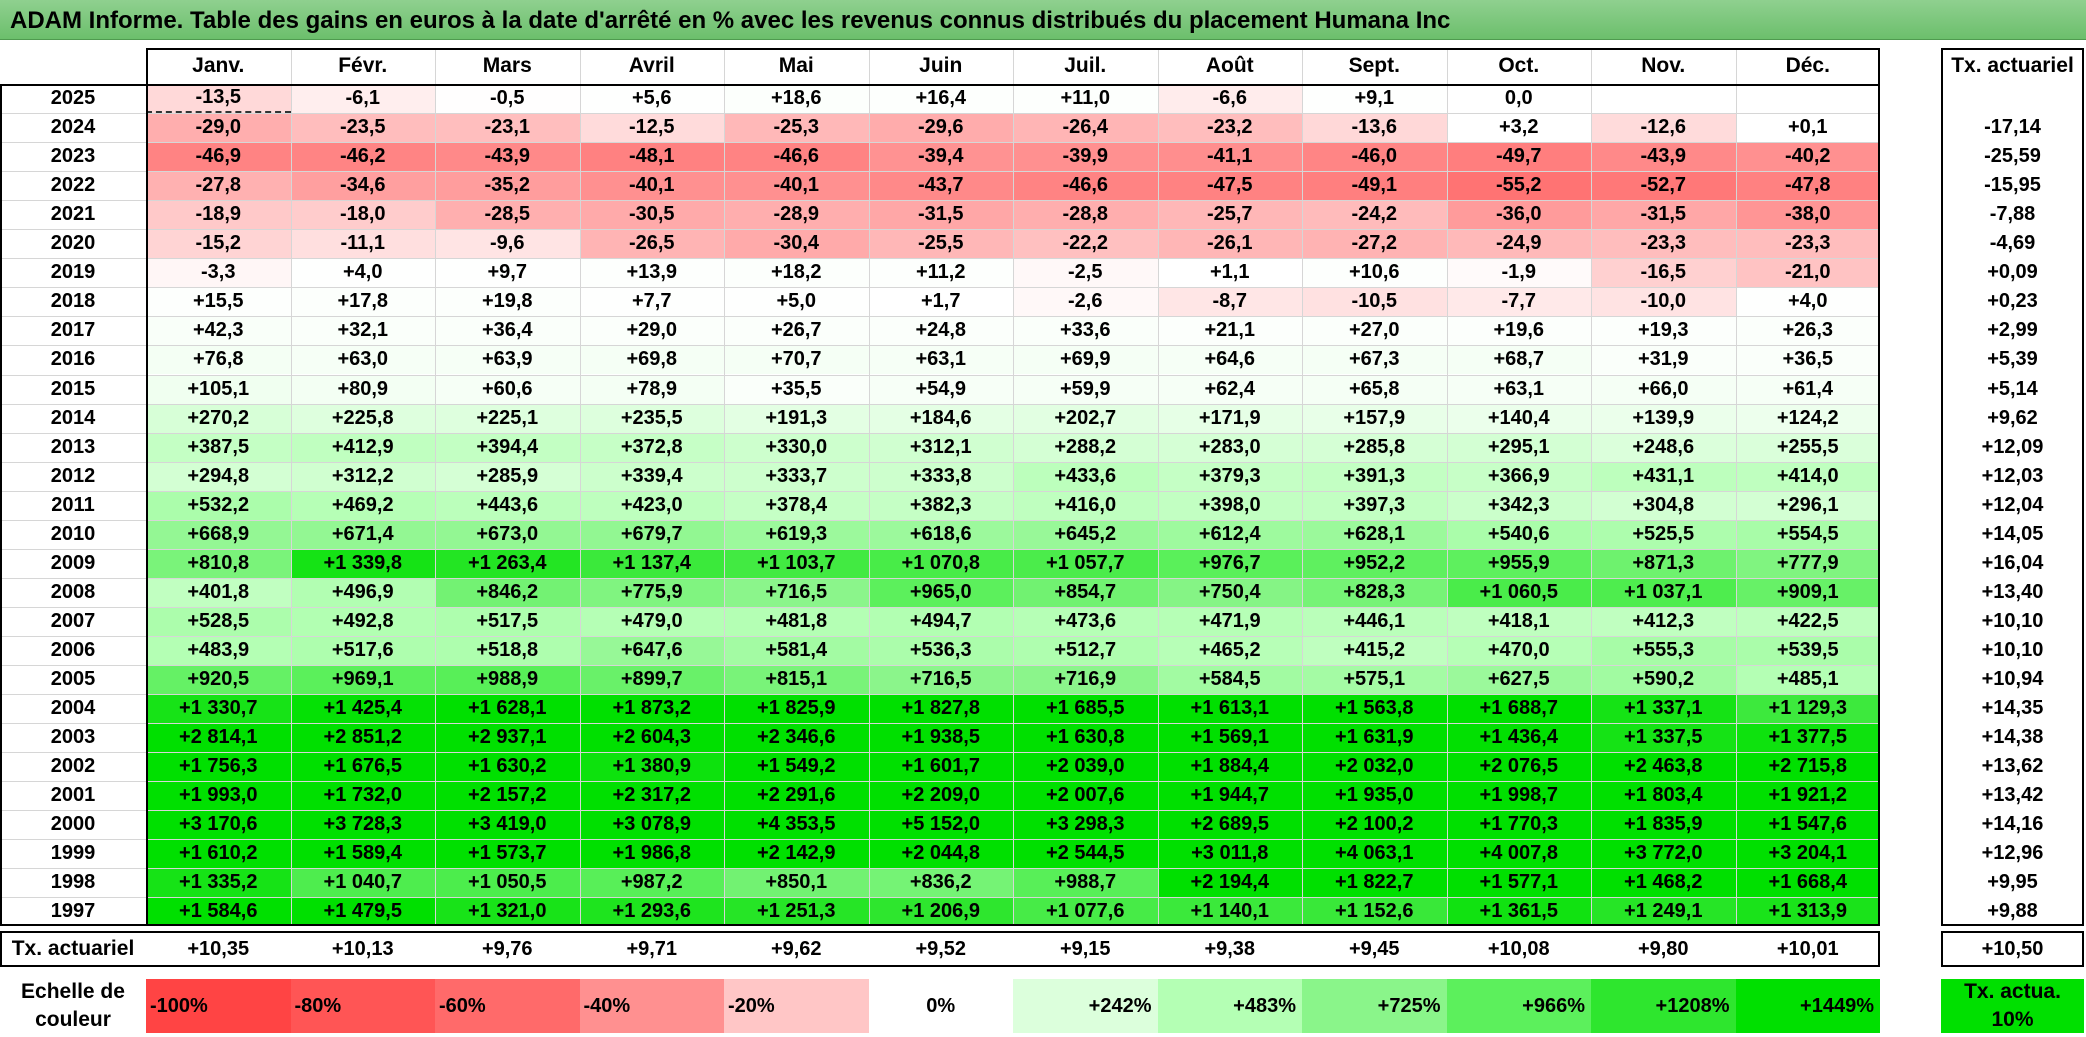  I want to click on heatmap-cell: +10,6, so click(1374, 273).